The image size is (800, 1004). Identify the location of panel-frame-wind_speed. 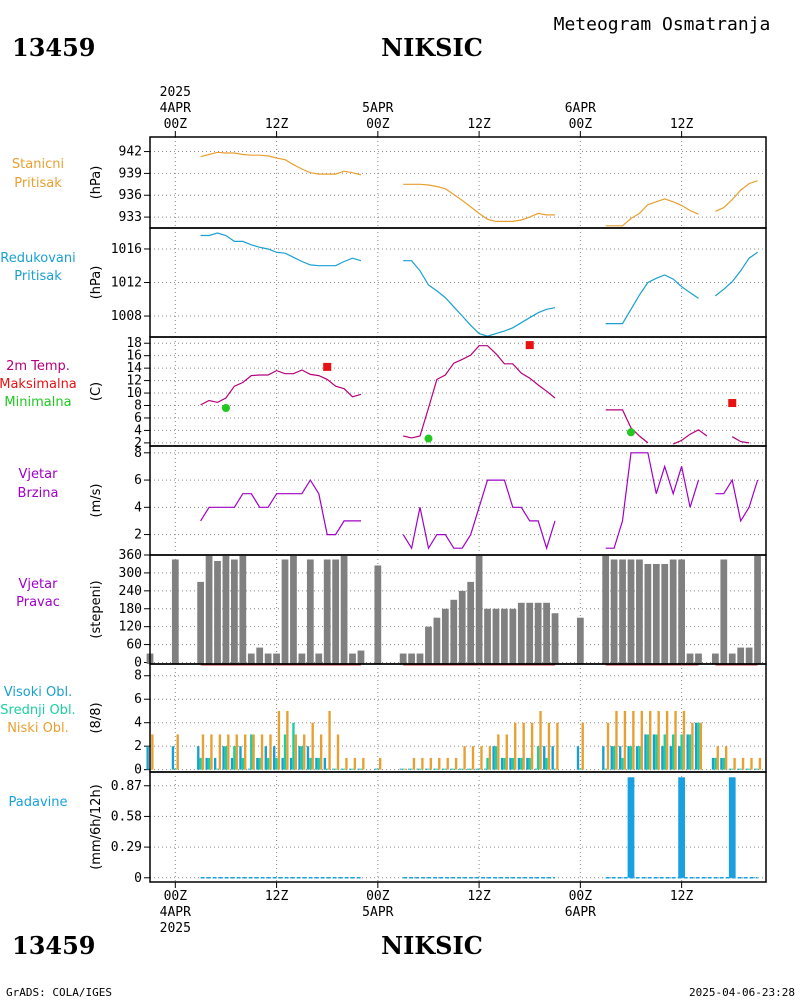
(458, 500).